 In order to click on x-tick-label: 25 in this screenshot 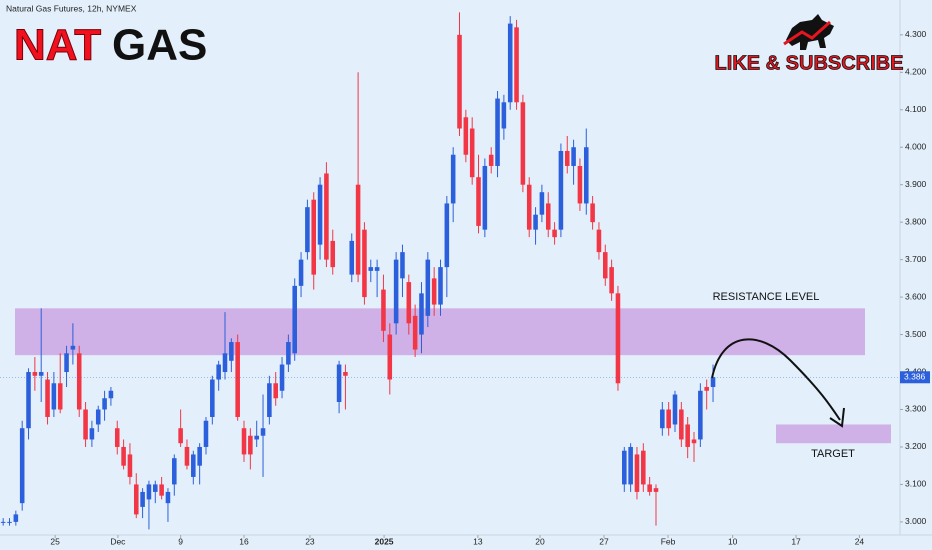, I will do `click(55, 541)`.